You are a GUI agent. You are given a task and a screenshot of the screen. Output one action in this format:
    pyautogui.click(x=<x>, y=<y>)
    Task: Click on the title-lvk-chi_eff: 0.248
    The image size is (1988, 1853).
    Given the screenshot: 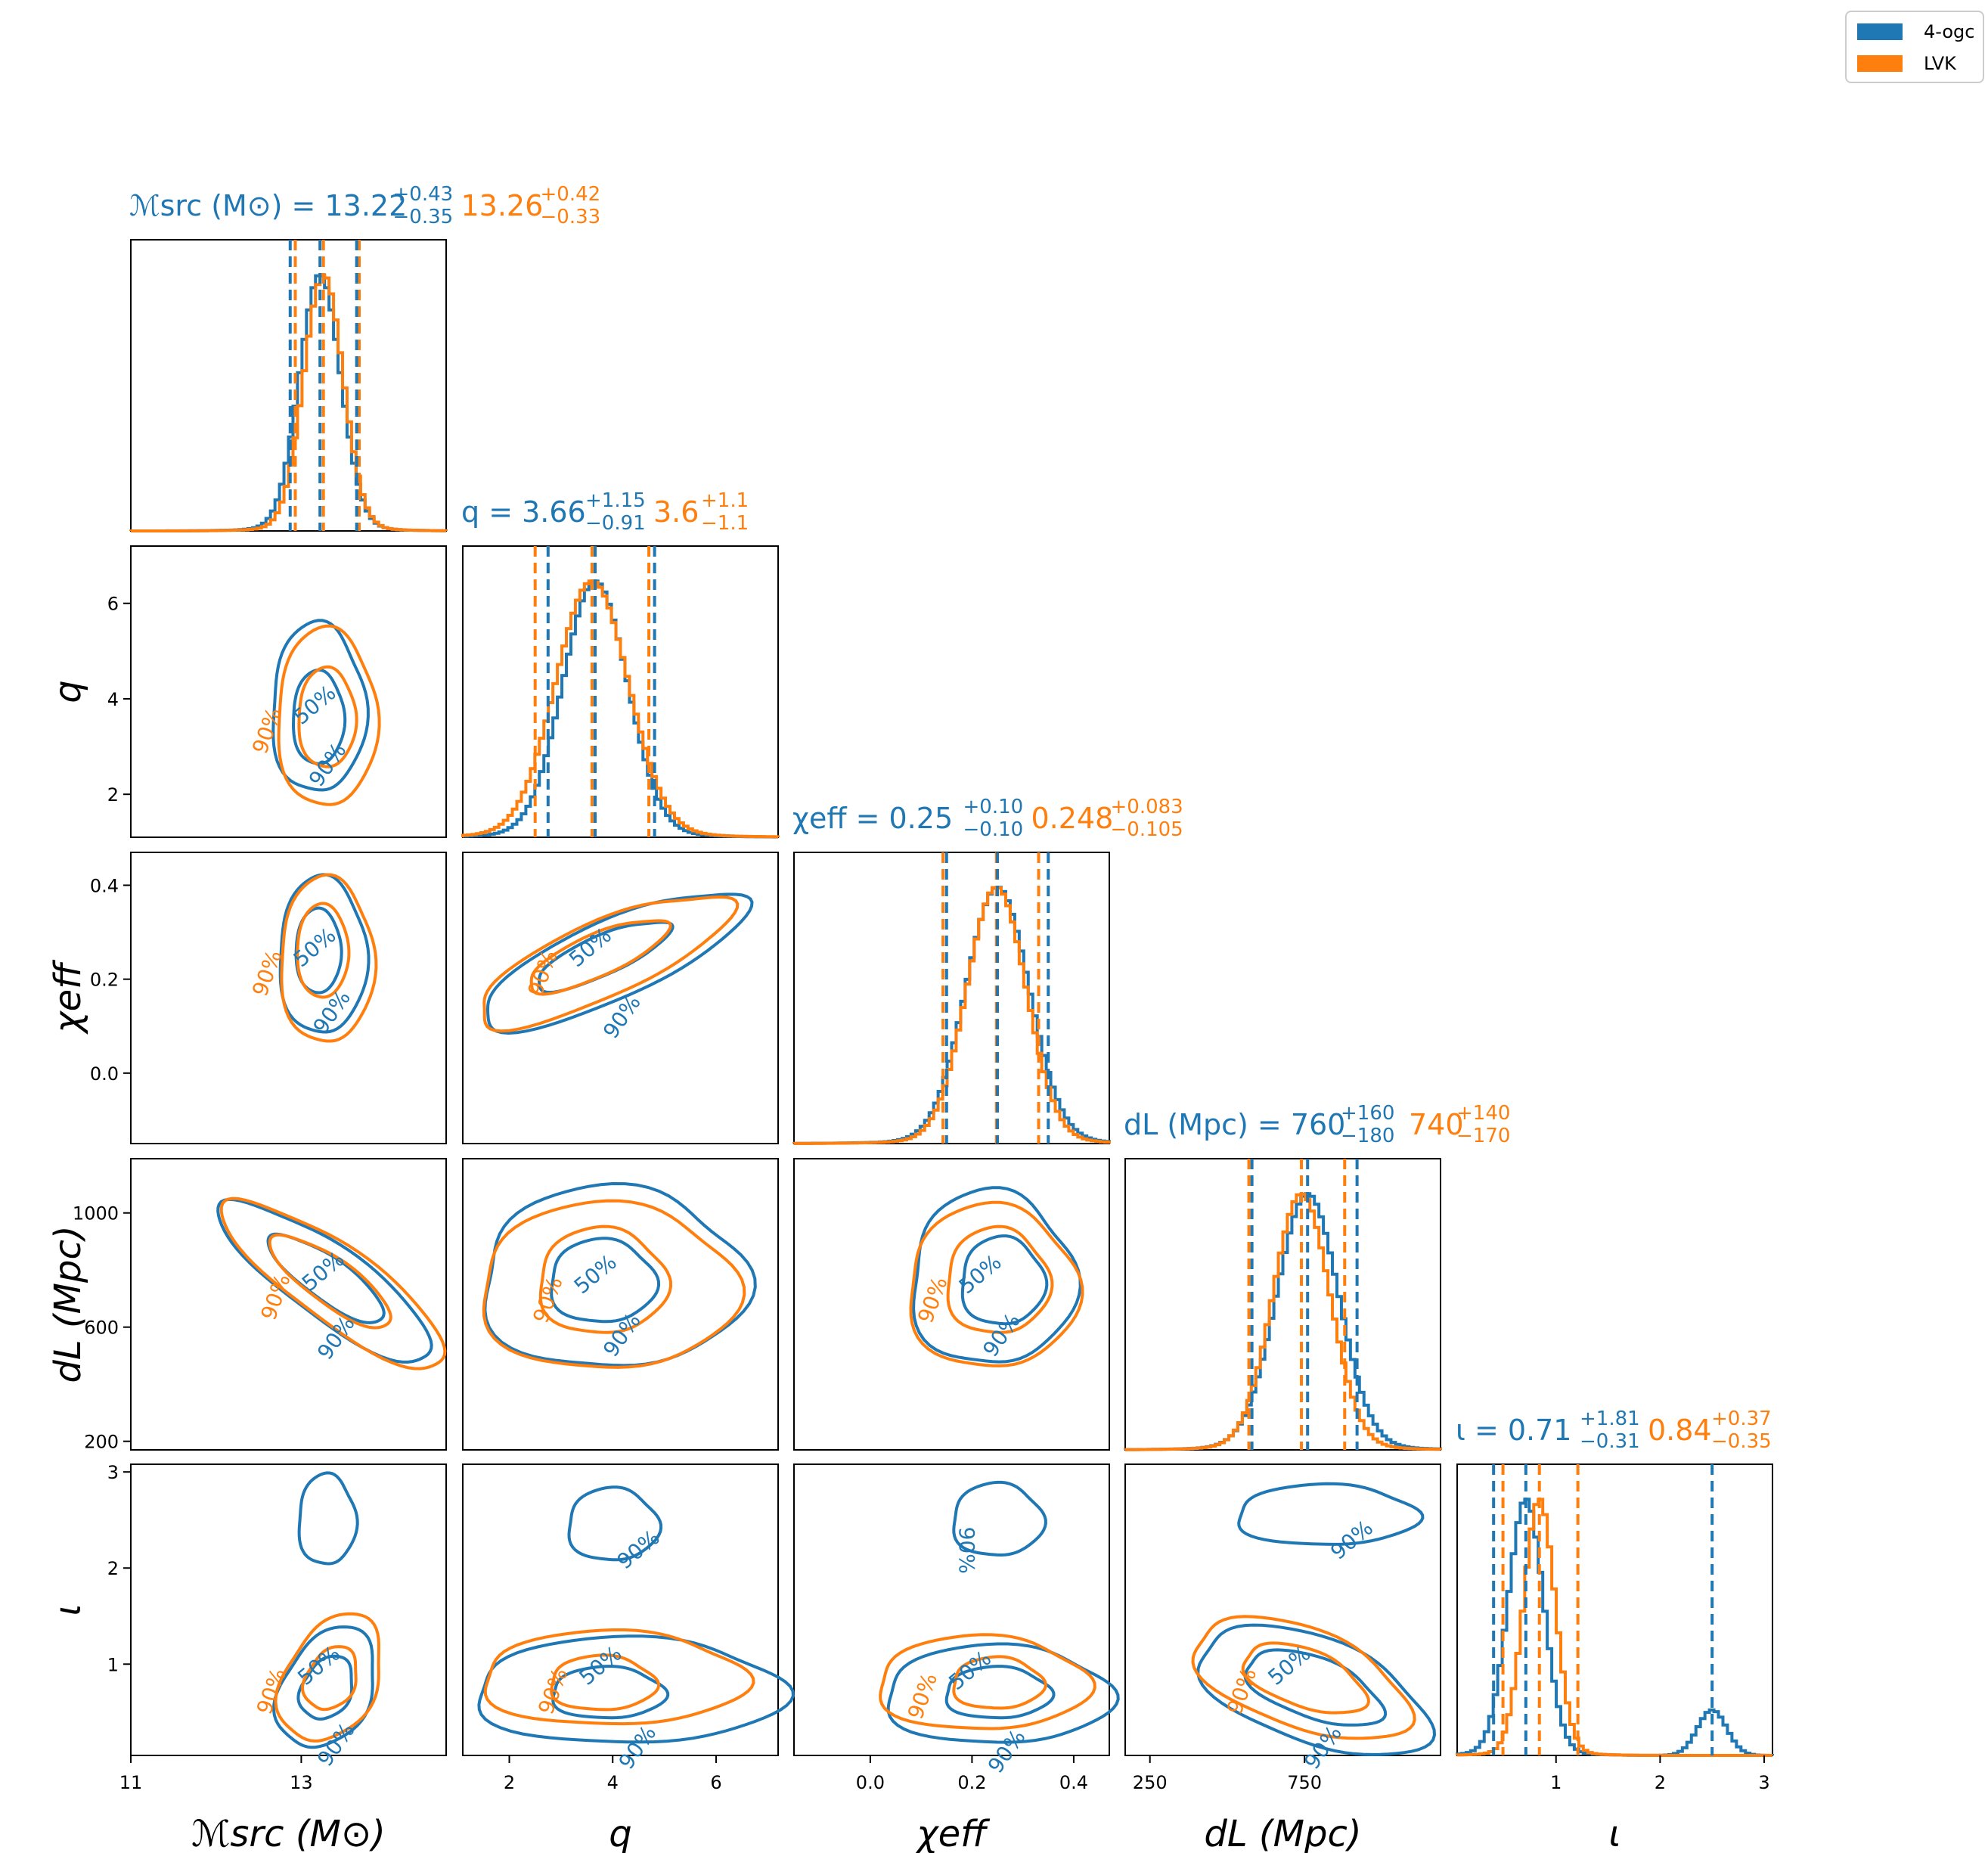 What is the action you would take?
    pyautogui.click(x=1072, y=818)
    